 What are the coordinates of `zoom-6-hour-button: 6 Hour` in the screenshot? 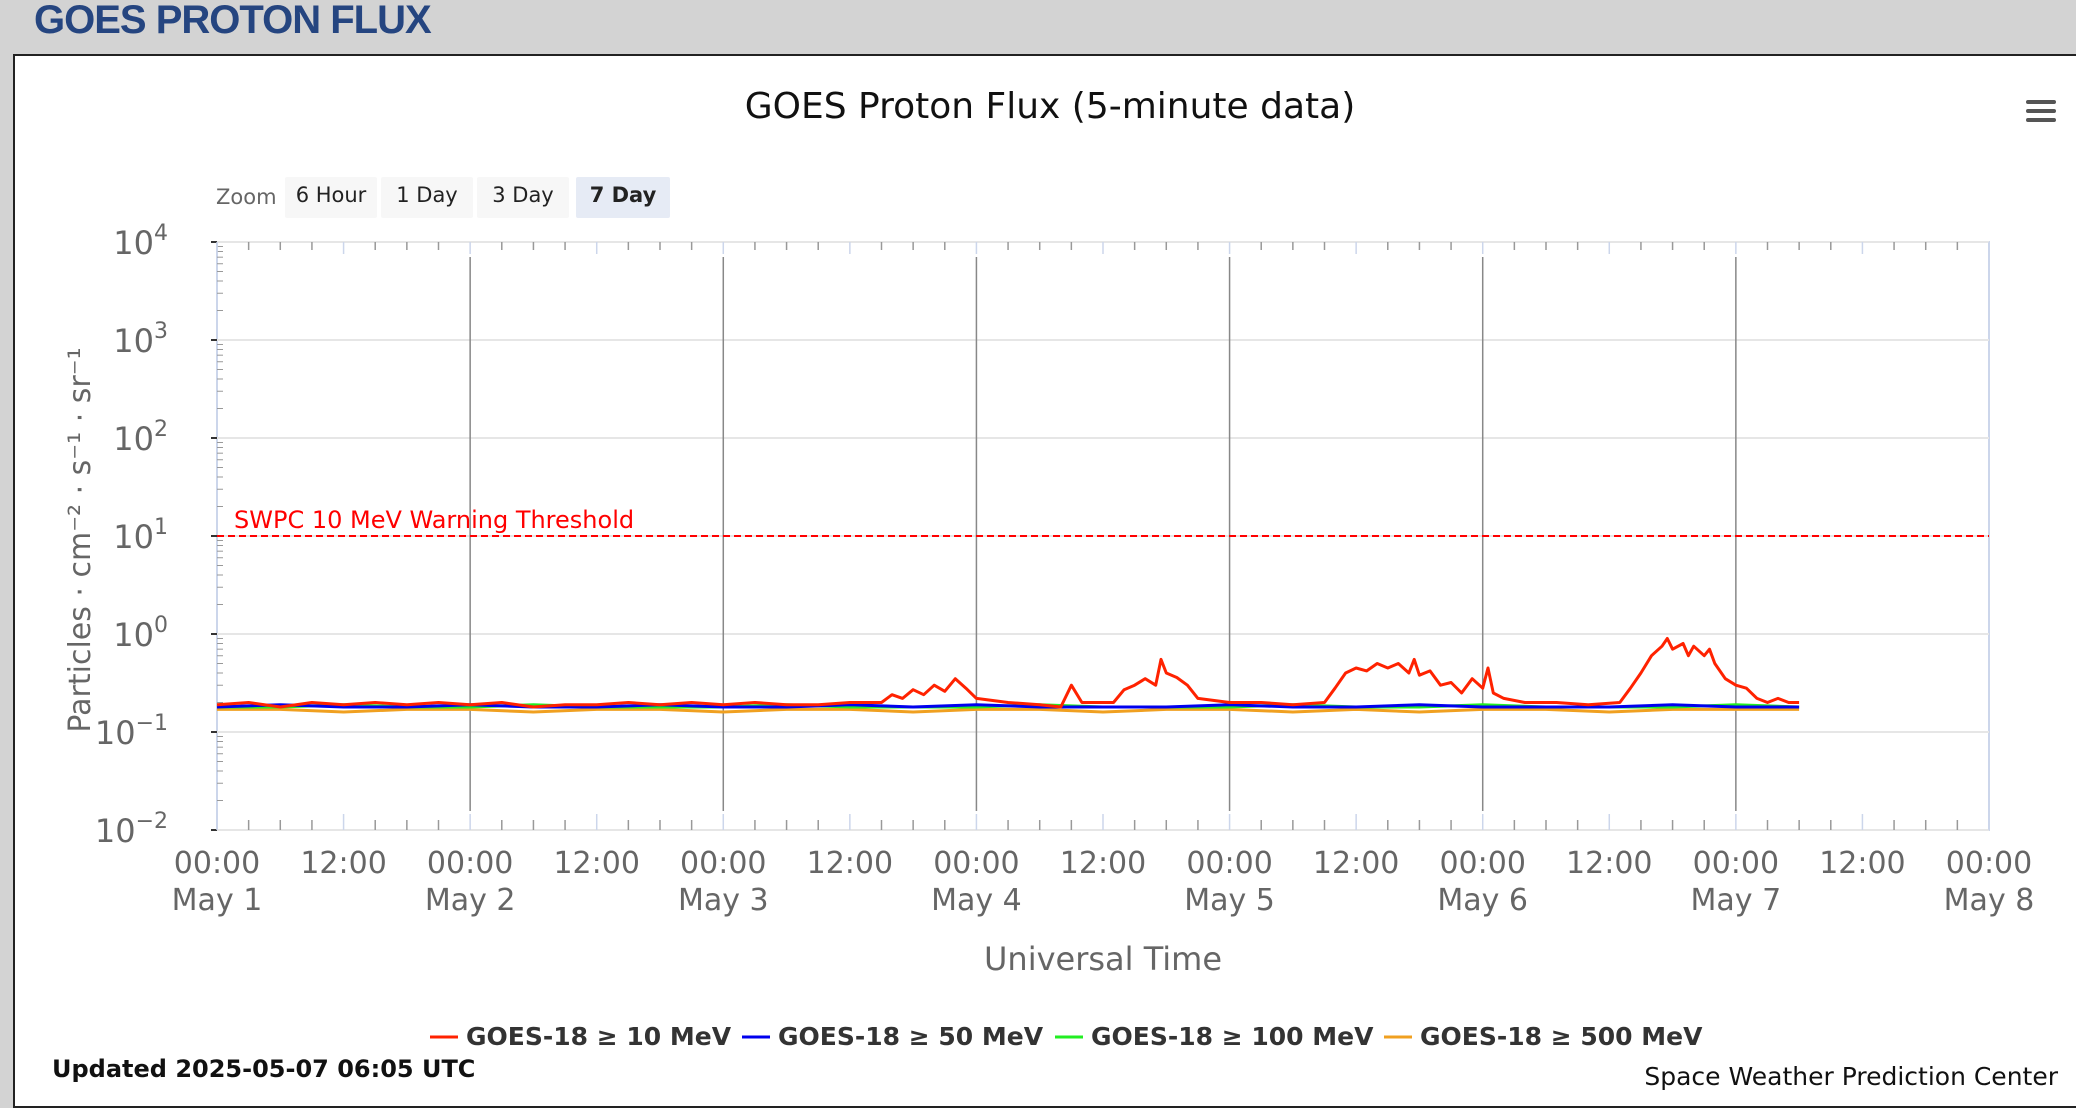 It's located at (331, 197).